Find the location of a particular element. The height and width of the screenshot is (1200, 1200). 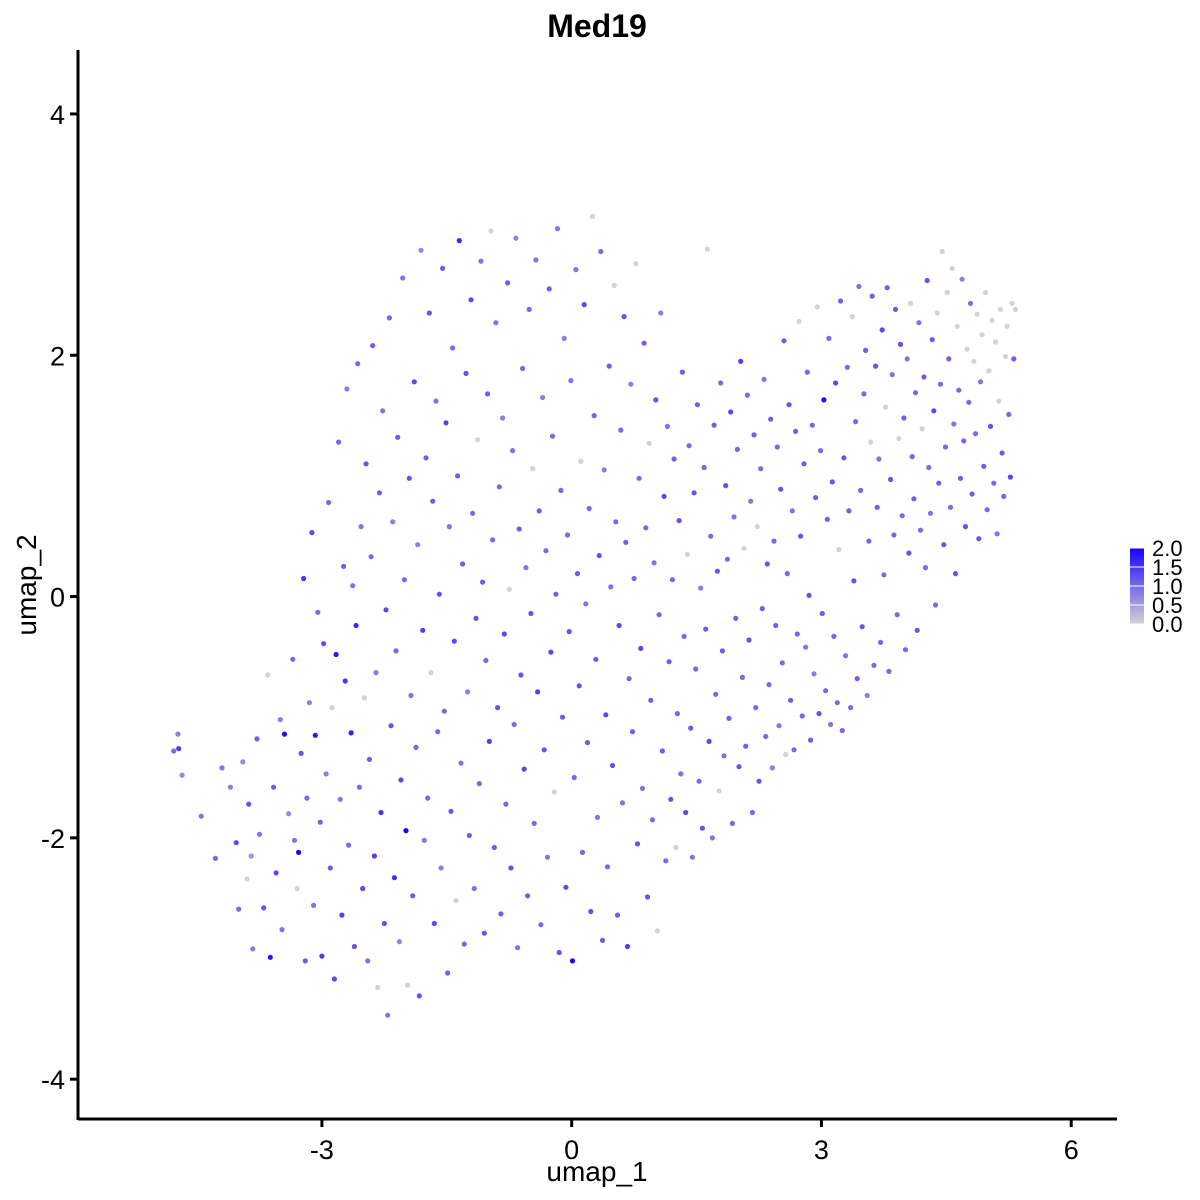

y-tick-label: -4 is located at coordinates (53, 1080).